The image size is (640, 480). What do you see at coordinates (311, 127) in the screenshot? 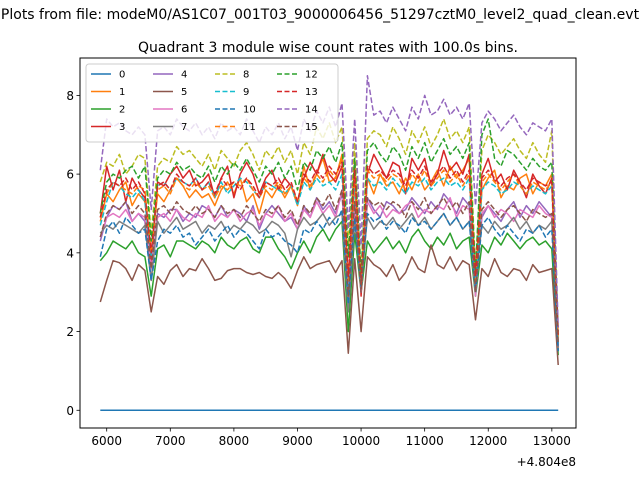
I see `legend-label: 15` at bounding box center [311, 127].